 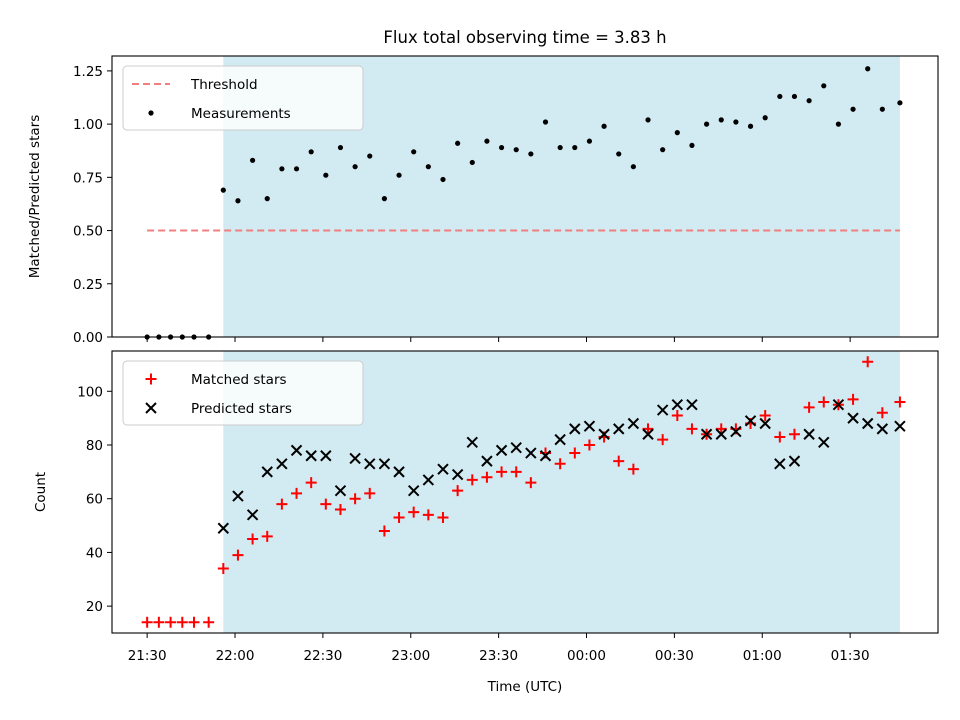 What do you see at coordinates (41, 492) in the screenshot?
I see `y-axis-label: Count` at bounding box center [41, 492].